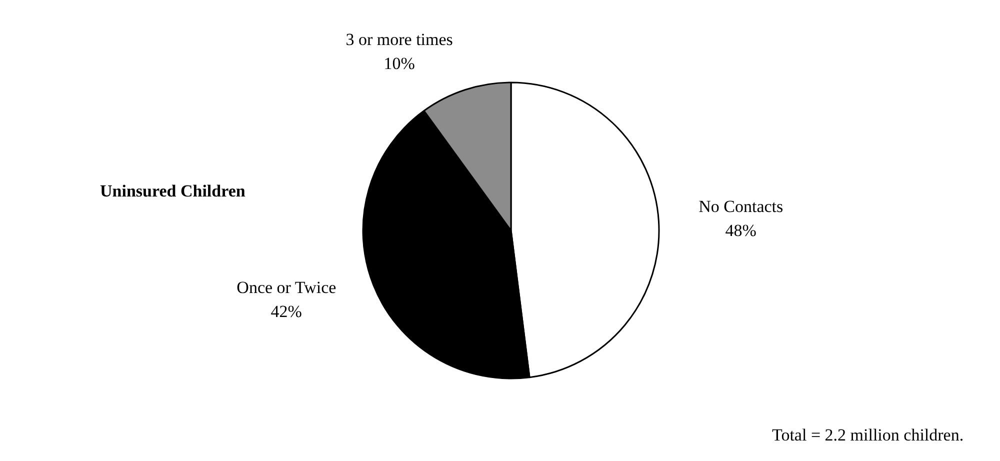 Image resolution: width=1000 pixels, height=461 pixels. What do you see at coordinates (740, 230) in the screenshot?
I see `data-label: 48%` at bounding box center [740, 230].